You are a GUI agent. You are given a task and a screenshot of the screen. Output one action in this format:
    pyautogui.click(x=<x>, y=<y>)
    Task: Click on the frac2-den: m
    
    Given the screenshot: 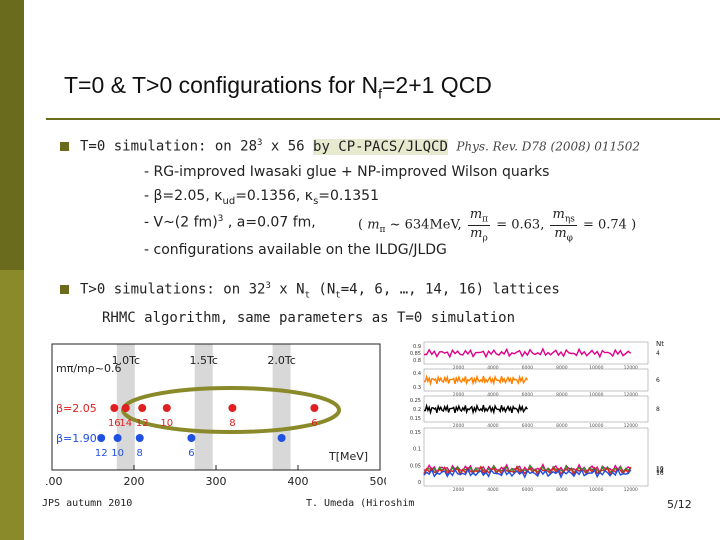 What is the action you would take?
    pyautogui.click(x=560, y=233)
    